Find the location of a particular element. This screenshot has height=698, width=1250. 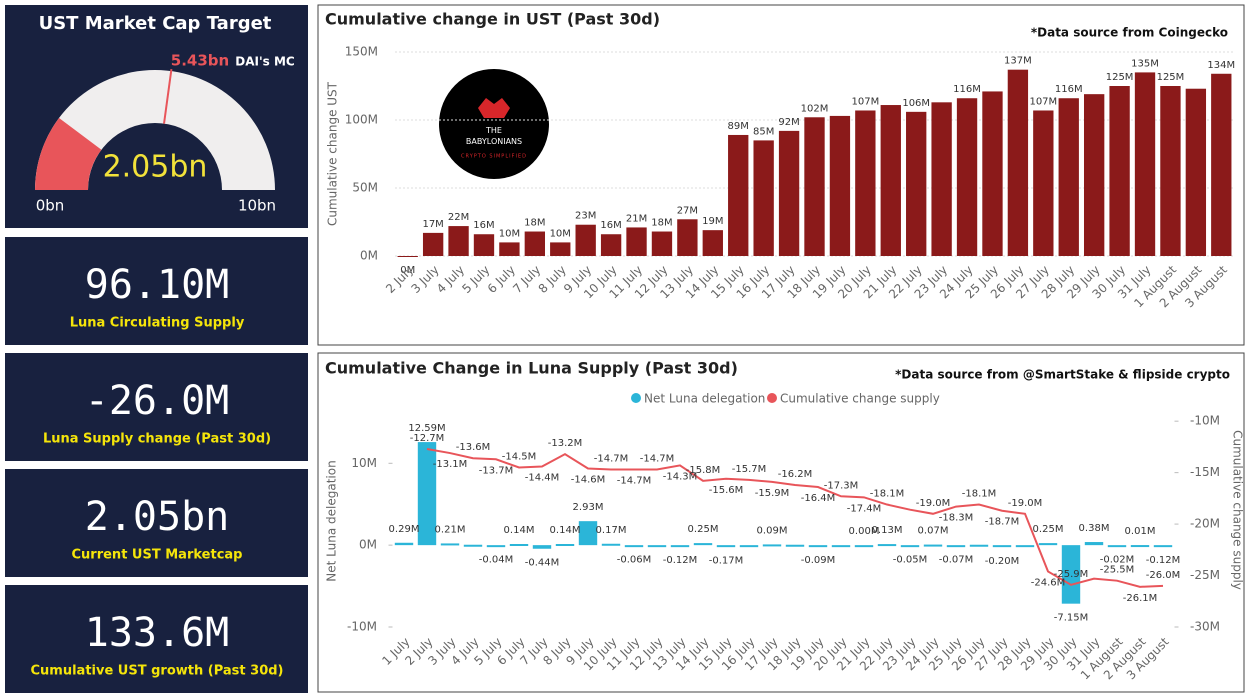

chart-subtitle: *Data source from Coingecko is located at coordinates (1129, 33).